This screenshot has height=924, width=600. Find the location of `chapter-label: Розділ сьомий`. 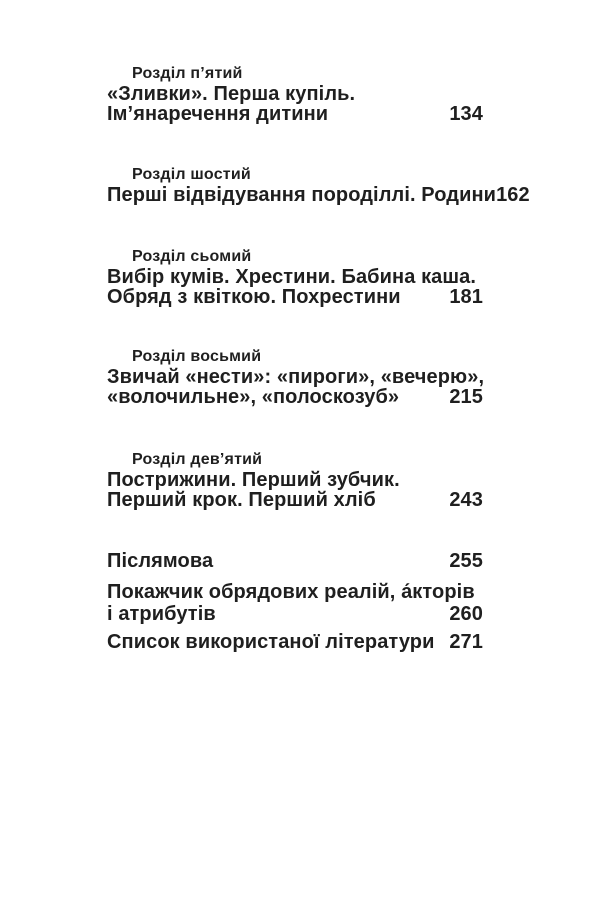

chapter-label: Розділ сьомий is located at coordinates (192, 256).